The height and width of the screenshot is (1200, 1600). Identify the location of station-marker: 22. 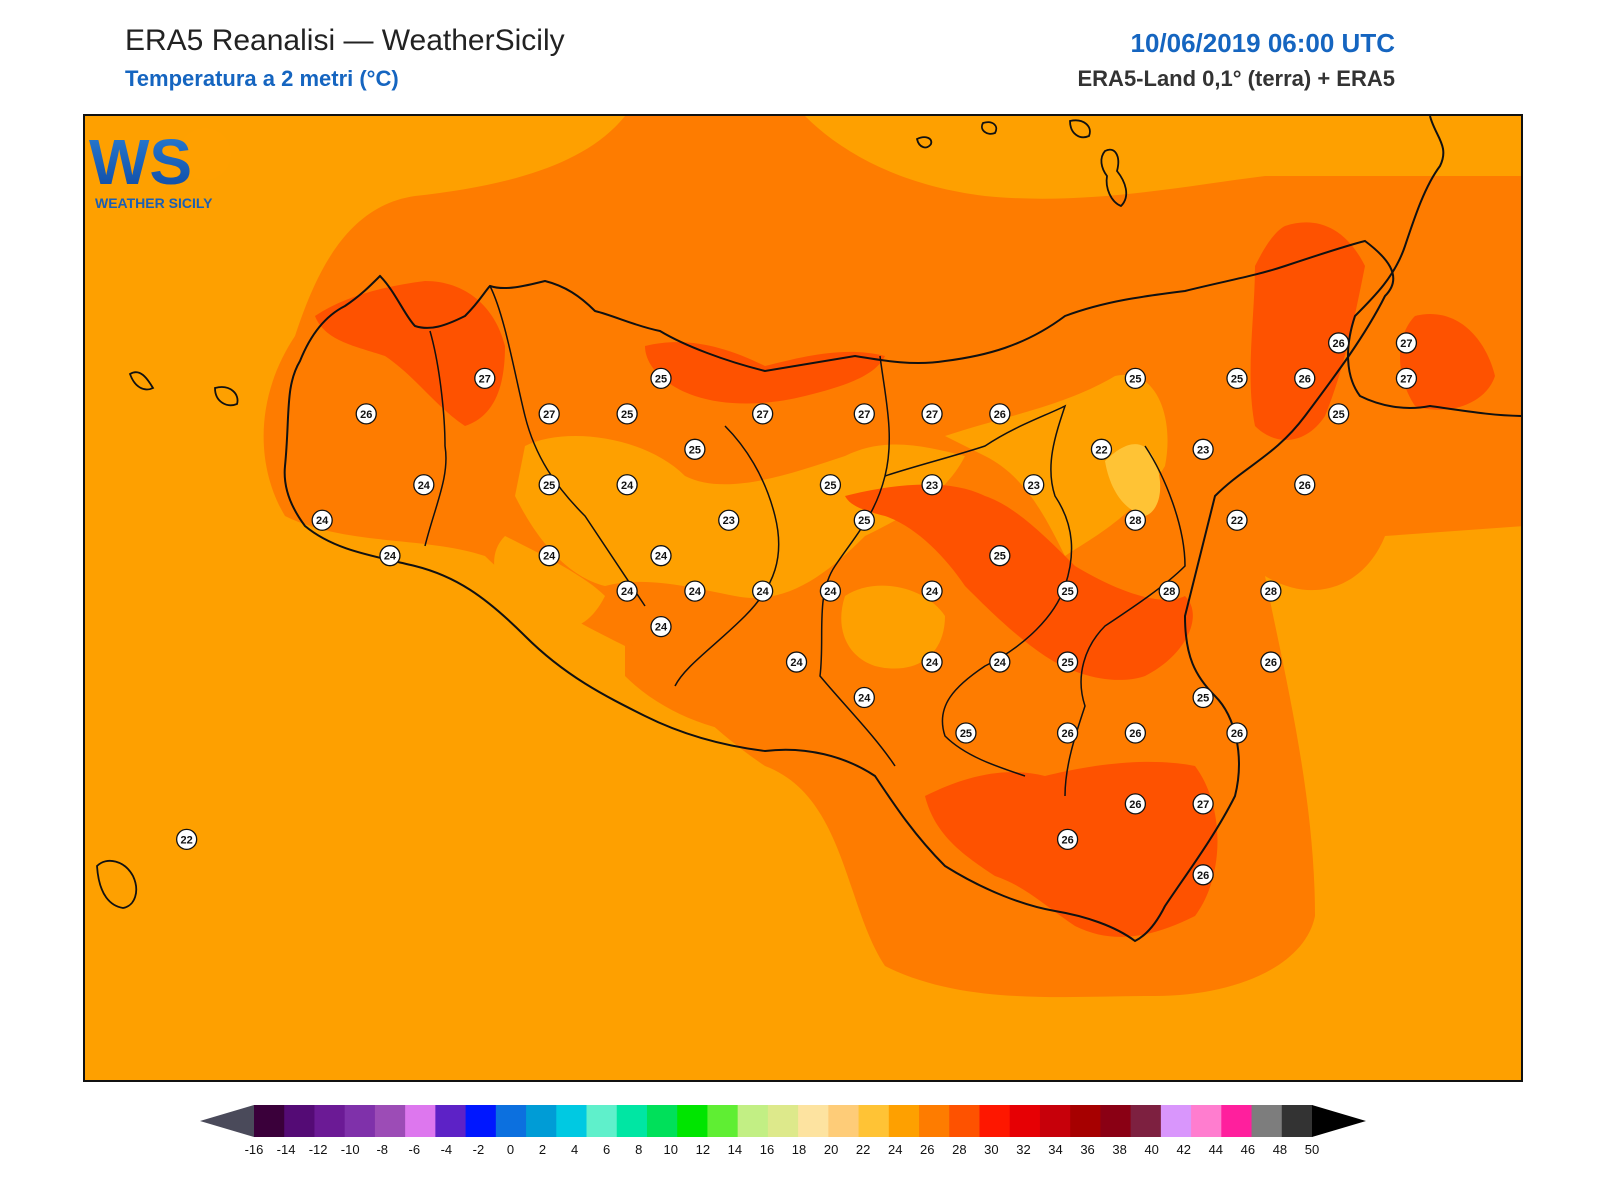
(1237, 520).